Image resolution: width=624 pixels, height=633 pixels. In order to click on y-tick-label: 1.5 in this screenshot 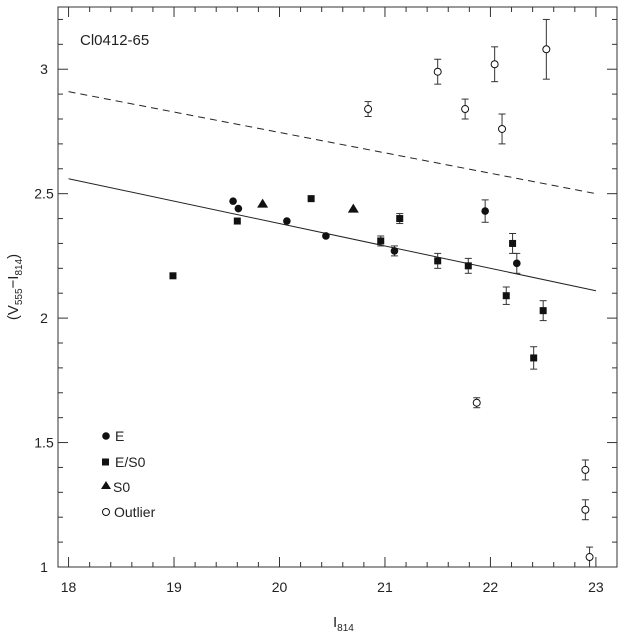, I will do `click(44, 443)`.